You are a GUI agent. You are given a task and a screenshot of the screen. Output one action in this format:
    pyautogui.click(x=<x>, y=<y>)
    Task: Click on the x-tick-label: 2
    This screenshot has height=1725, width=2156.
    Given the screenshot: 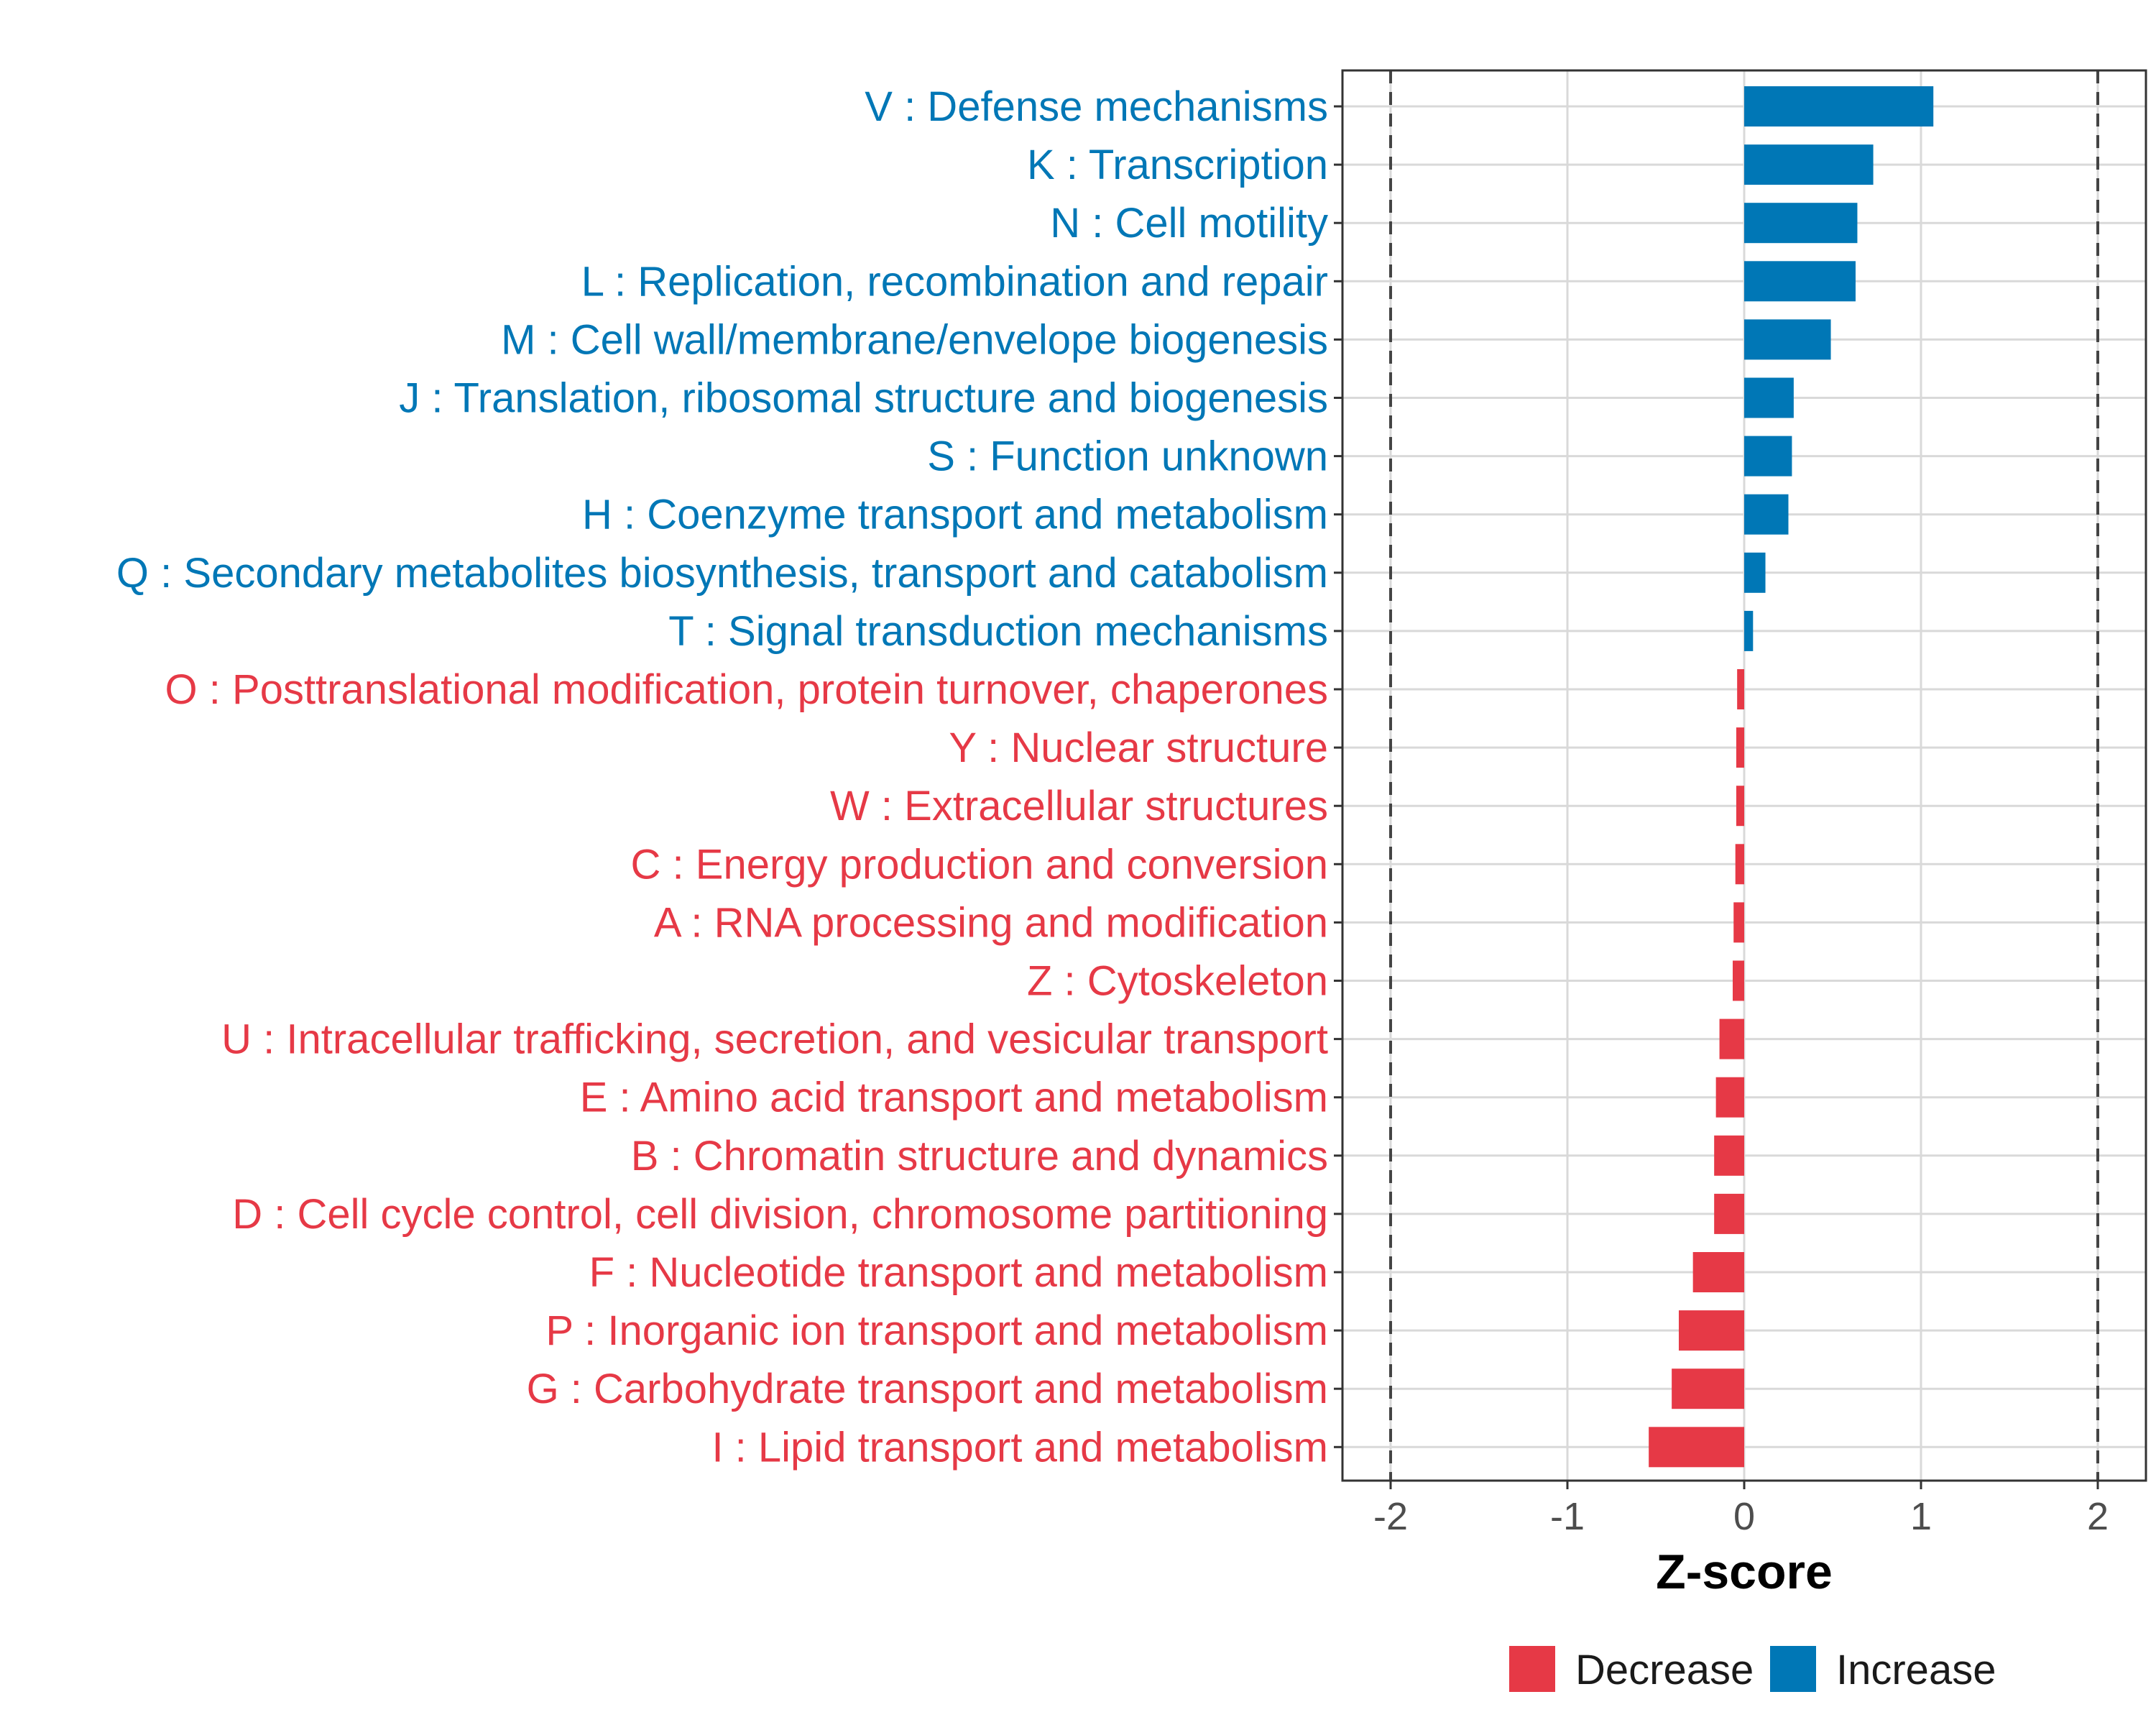 What is the action you would take?
    pyautogui.click(x=2098, y=1516)
    